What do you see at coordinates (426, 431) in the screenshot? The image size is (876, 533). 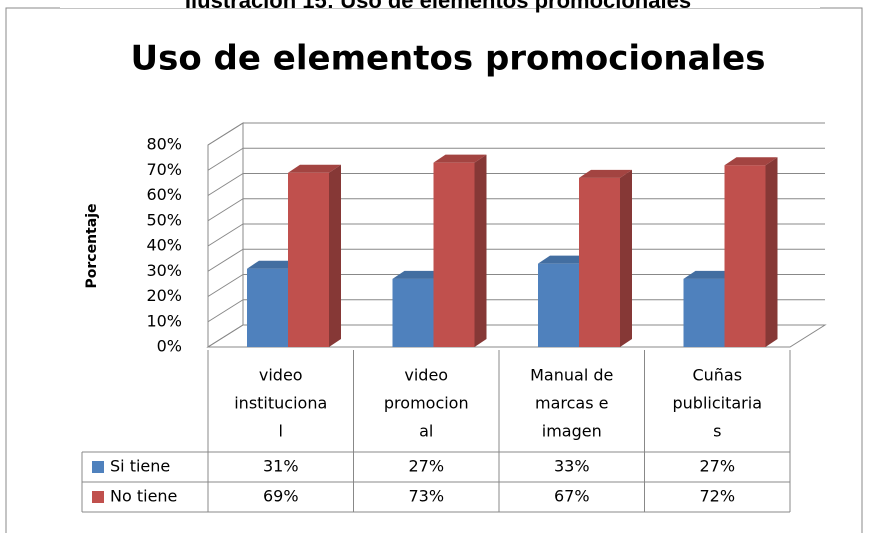 I see `x-tick-label: al` at bounding box center [426, 431].